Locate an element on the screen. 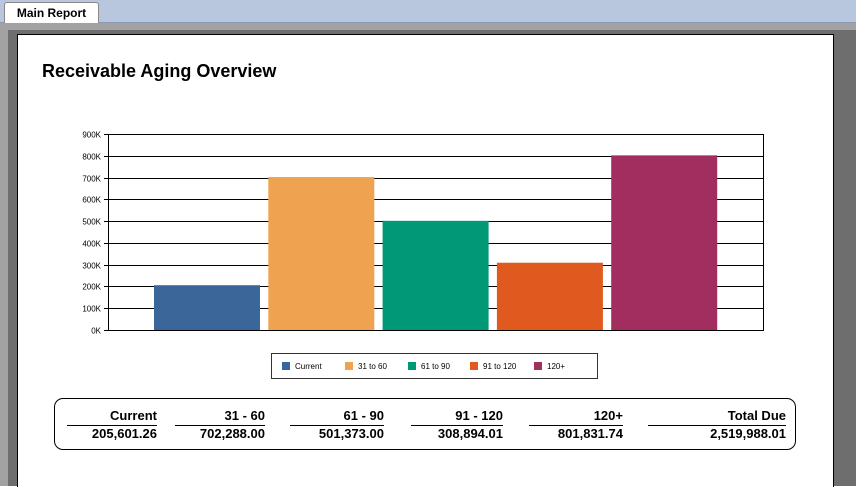  summary-col-120-plus: 120+ 801,831.74 is located at coordinates (576, 425).